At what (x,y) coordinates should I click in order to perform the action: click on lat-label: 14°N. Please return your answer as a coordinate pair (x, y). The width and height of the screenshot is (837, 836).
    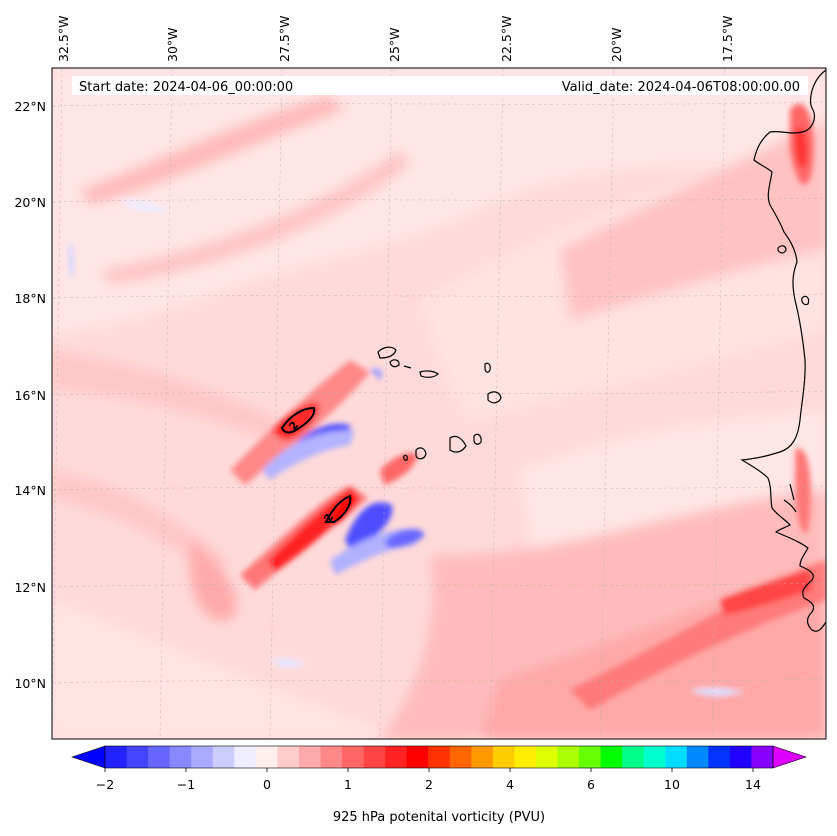
    Looking at the image, I should click on (30, 490).